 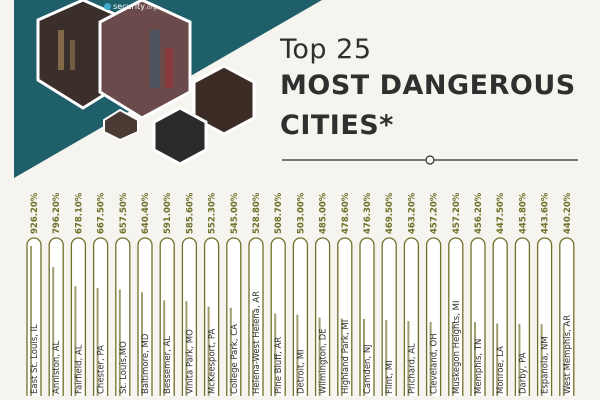 I want to click on hex-photo-bottom, so click(x=180, y=136).